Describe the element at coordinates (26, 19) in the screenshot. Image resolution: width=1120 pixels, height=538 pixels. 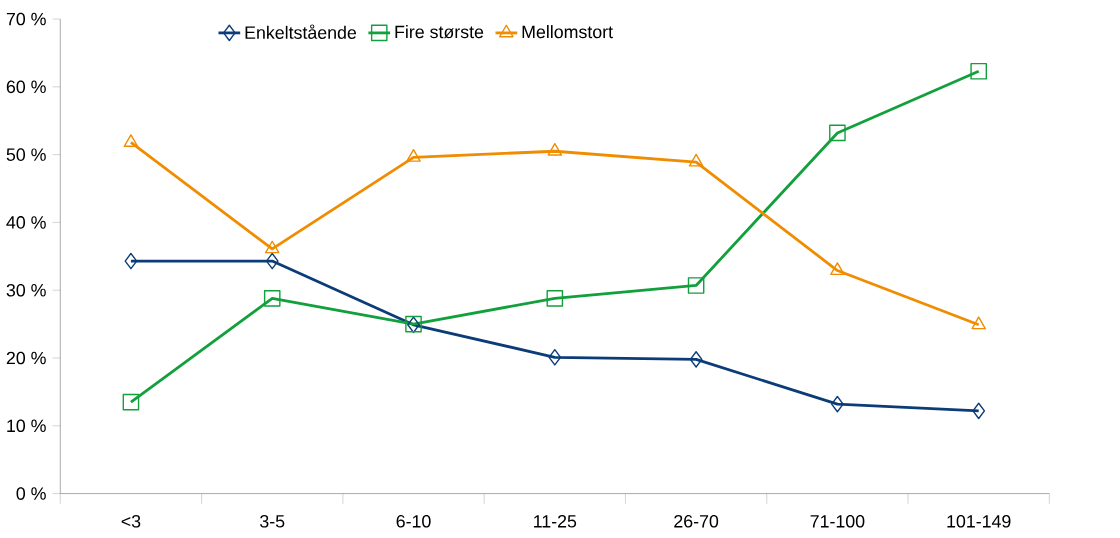
I see `y-tick-label: 70 %` at that location.